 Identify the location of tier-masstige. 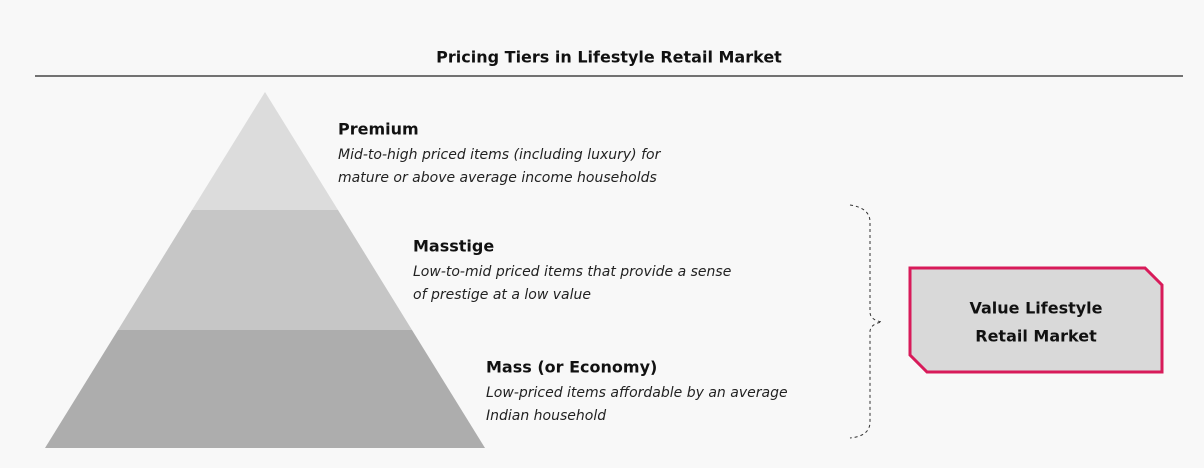
(265, 270).